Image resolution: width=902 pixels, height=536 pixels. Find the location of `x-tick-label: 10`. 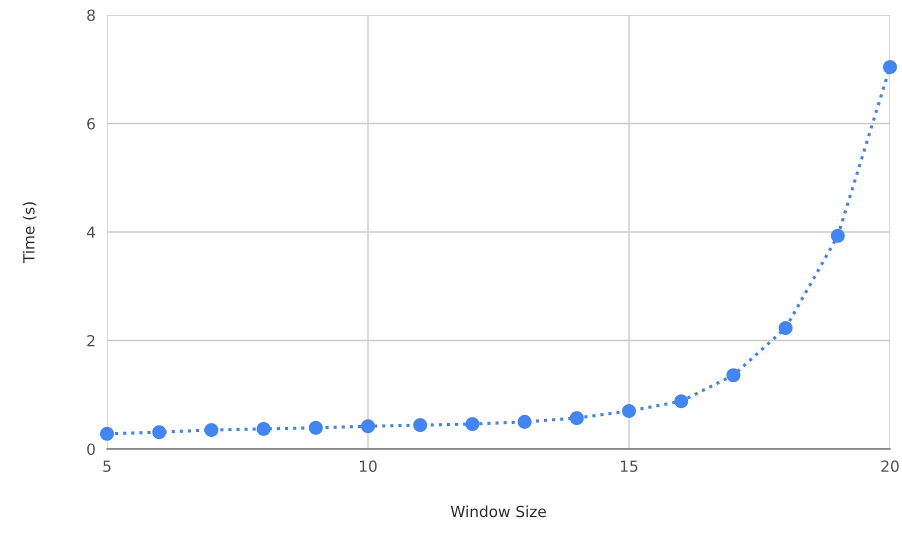

x-tick-label: 10 is located at coordinates (368, 466).